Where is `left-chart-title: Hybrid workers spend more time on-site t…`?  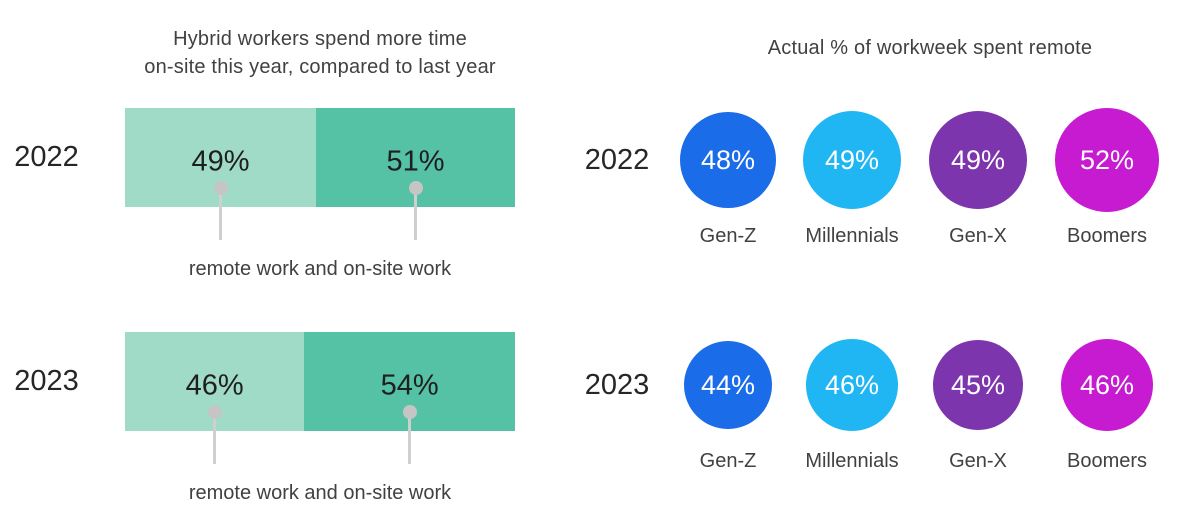 left-chart-title: Hybrid workers spend more time on-site t… is located at coordinates (320, 53).